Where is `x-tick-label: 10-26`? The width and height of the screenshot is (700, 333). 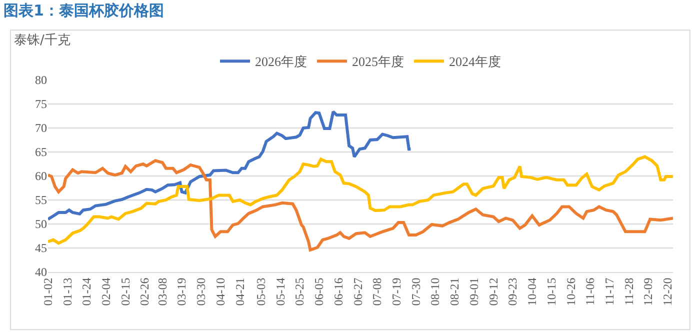 x-tick-label: 10-26 is located at coordinates (571, 292).